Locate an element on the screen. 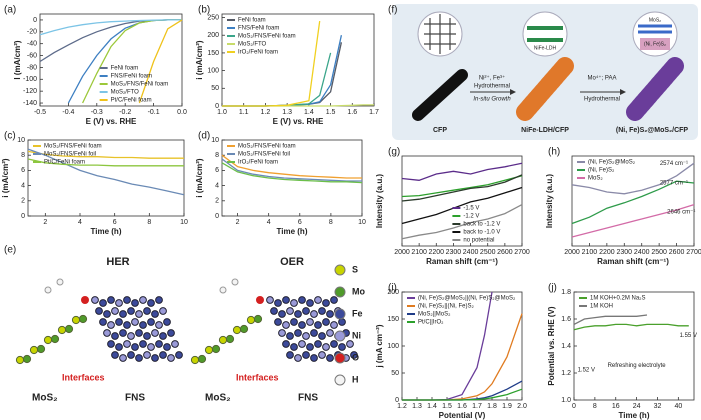 This screenshot has width=701, height=420. legend-label: H is located at coordinates (355, 379).